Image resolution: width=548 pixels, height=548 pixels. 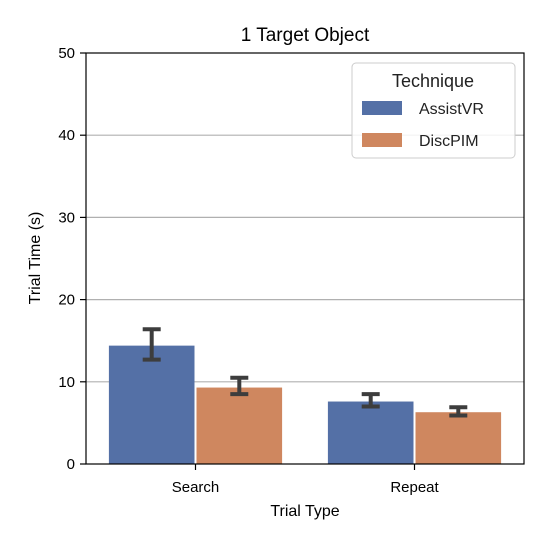 I want to click on y-tick-label: 50, so click(x=66, y=53).